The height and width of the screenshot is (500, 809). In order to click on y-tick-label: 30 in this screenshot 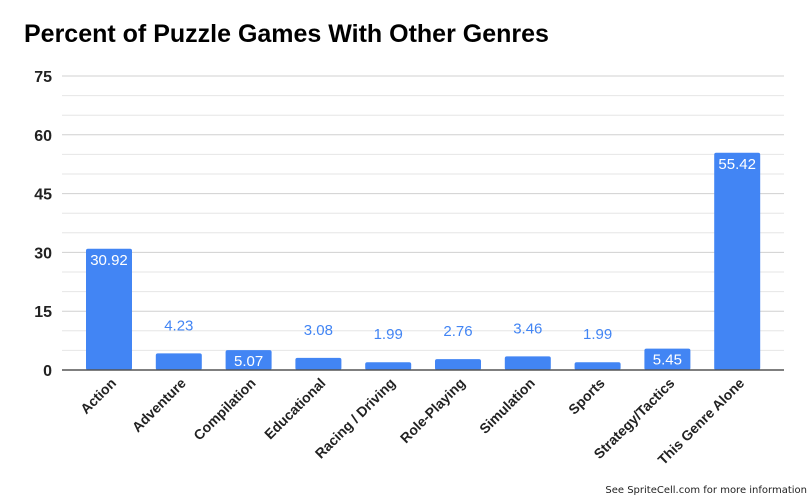, I will do `click(43, 253)`.